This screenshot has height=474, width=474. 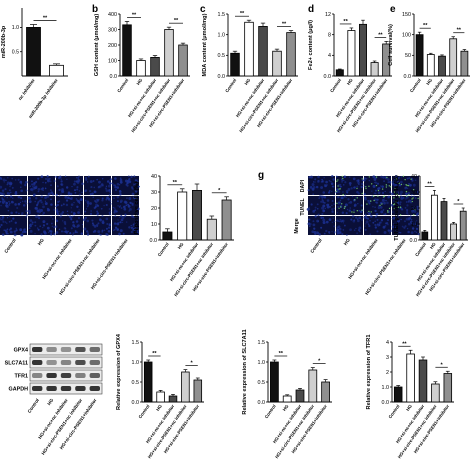 I want to click on y-tick-label: 3, so click(x=387, y=358).